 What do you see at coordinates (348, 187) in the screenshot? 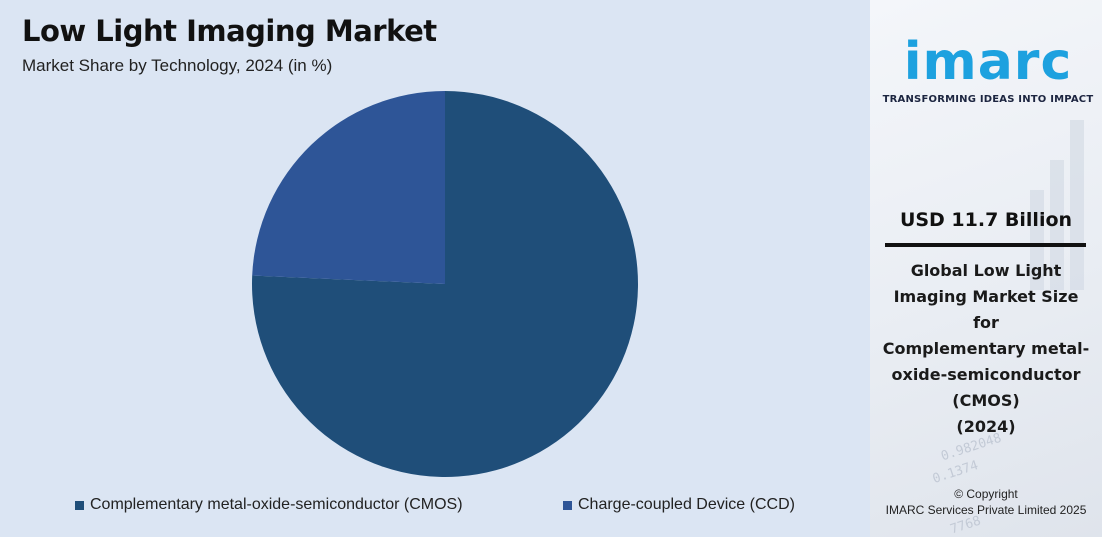
I see `pie-slice-ccd` at bounding box center [348, 187].